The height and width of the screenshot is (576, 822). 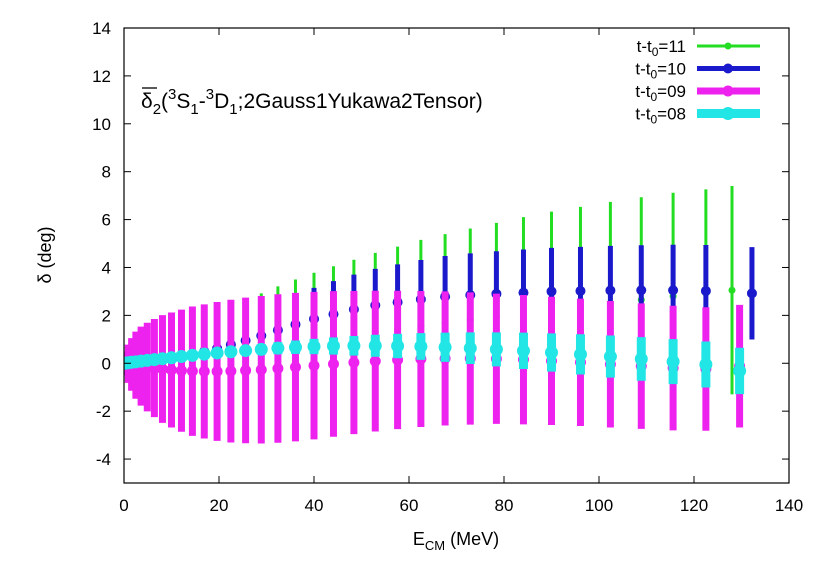 I want to click on legend-label: t-t0=08, so click(x=660, y=116).